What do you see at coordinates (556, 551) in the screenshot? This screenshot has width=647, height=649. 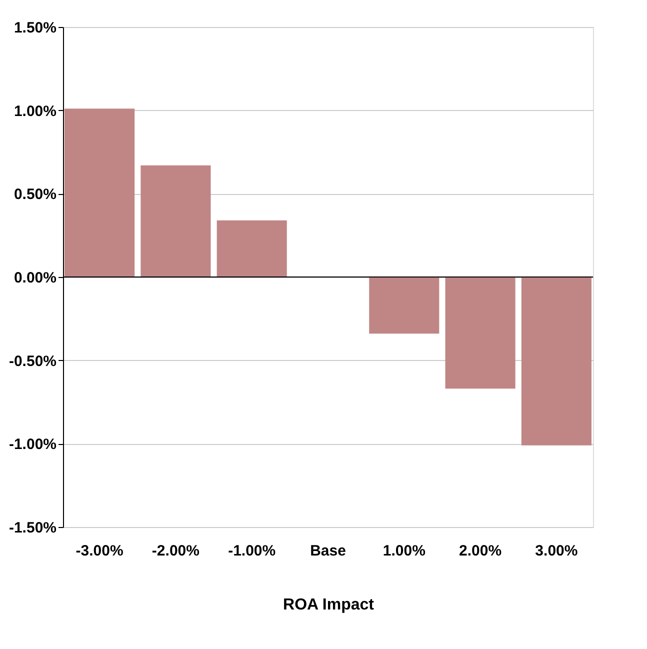 I see `x-tick-label: 3.00%` at bounding box center [556, 551].